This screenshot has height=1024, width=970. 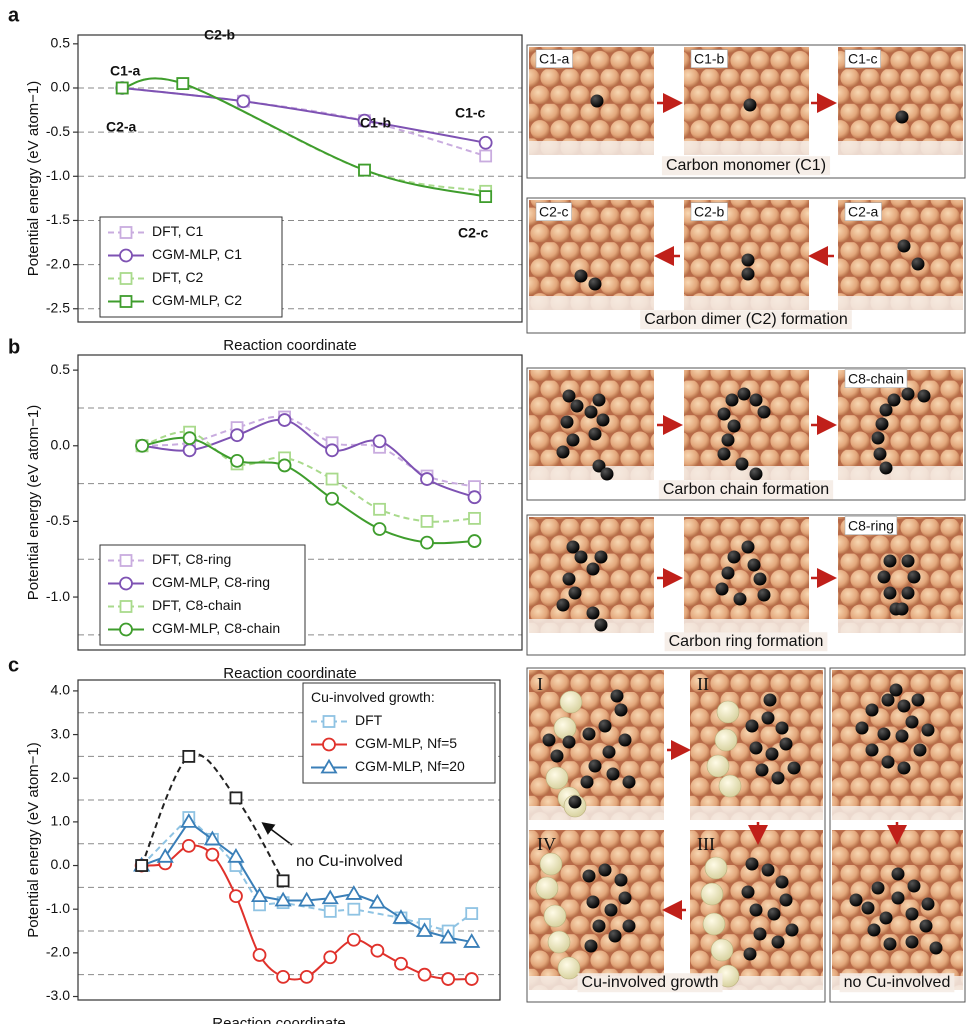 I want to click on y-tick-label: 2.0, so click(x=61, y=777).